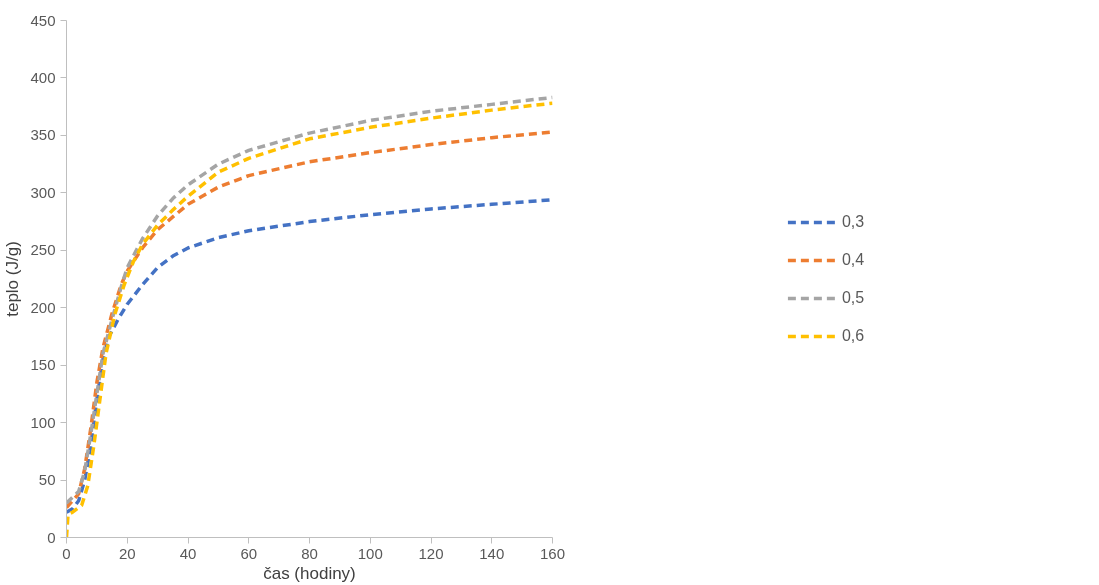  I want to click on legend-label: 0,3, so click(853, 221).